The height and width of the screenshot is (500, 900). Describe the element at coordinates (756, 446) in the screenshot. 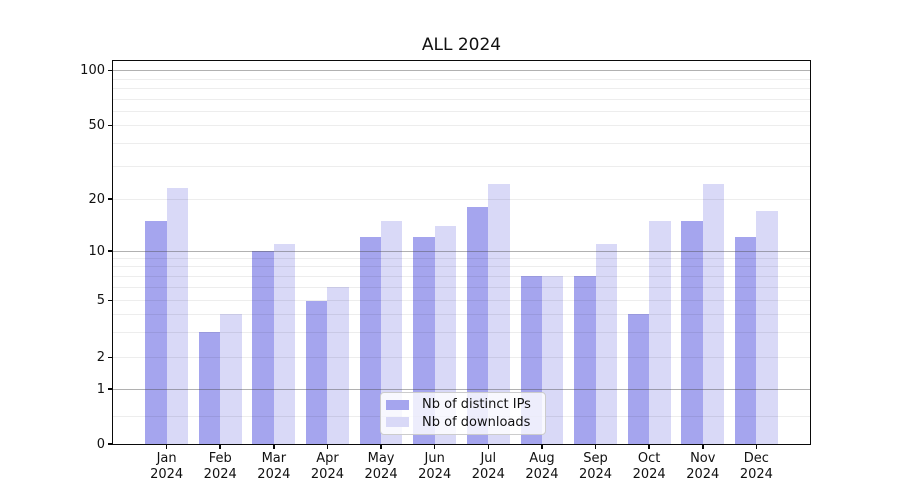

I see `x-tick-dec` at that location.